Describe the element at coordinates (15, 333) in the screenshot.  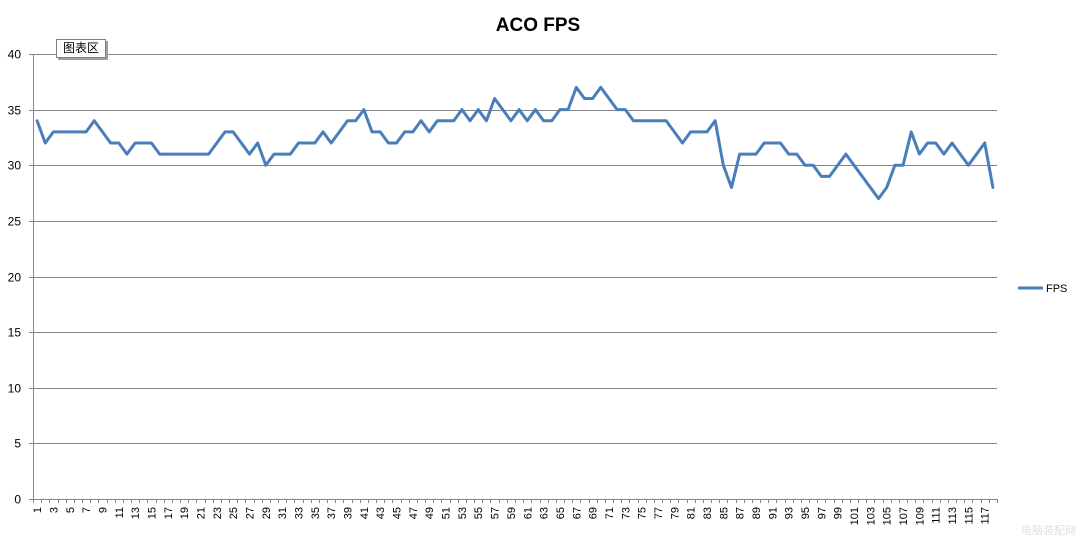
I see `y-tick-label: 15` at that location.